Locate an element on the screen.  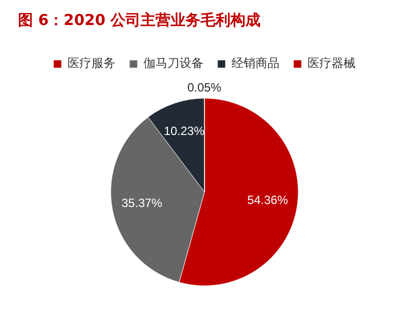
legend-label: 医疗服务 is located at coordinates (92, 63).